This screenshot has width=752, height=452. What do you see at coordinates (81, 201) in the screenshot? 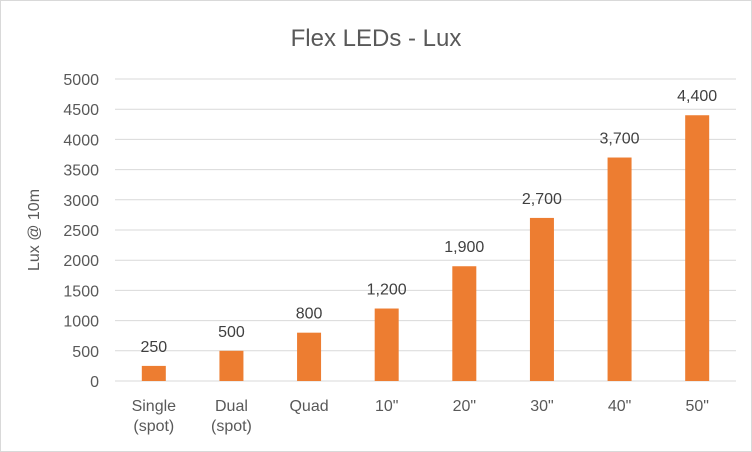
I see `y-tick-label: 3000` at bounding box center [81, 201].